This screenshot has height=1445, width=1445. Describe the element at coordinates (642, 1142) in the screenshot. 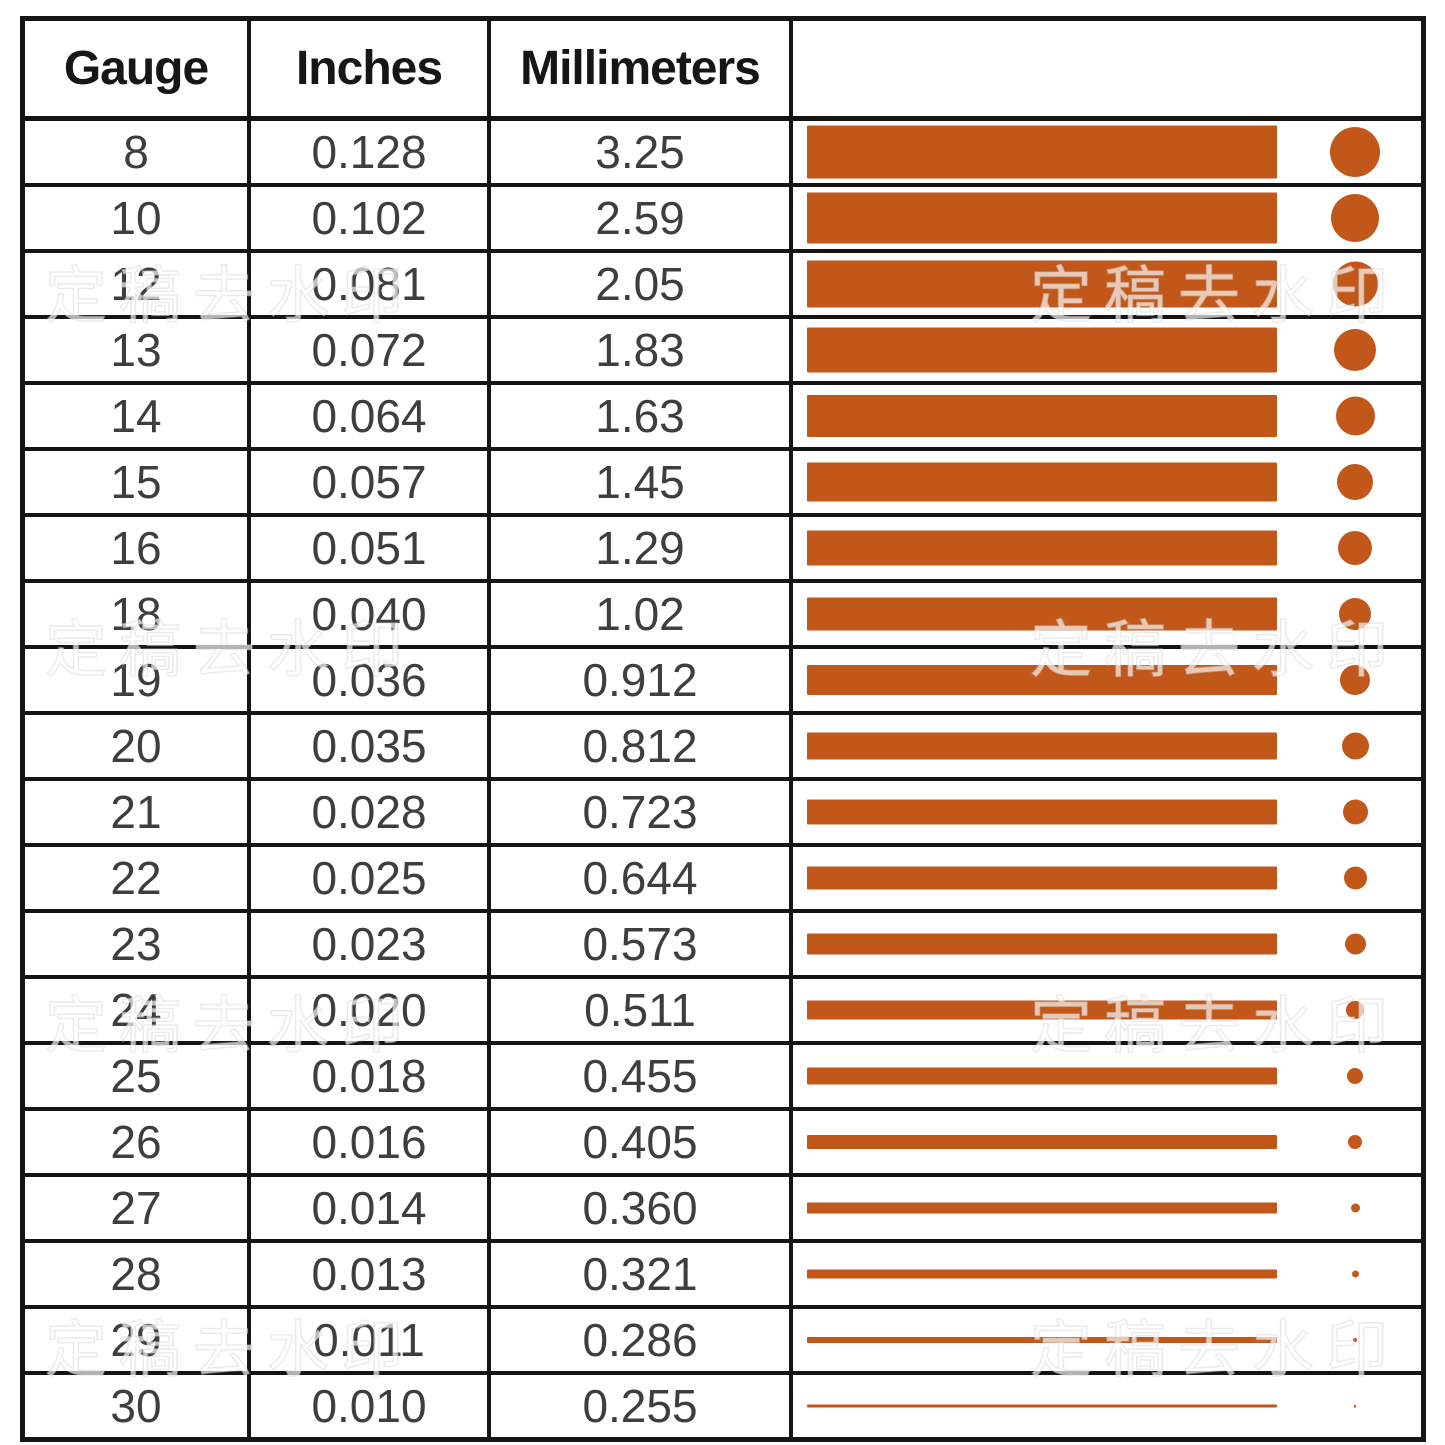

I see `millimeters-value: 0.405` at that location.